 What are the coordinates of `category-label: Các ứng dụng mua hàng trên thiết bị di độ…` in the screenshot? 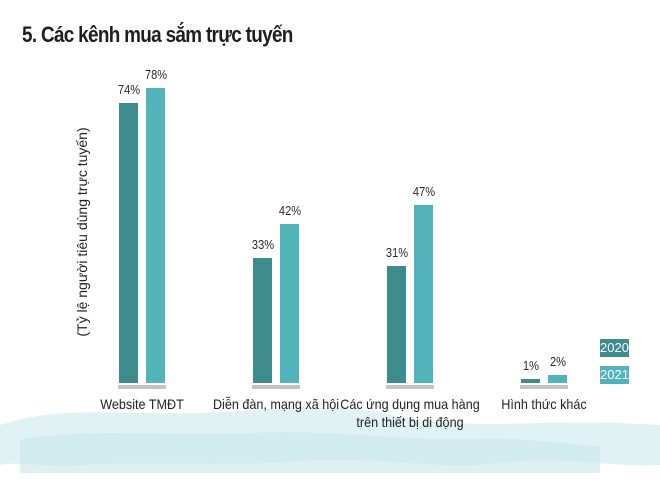 It's located at (410, 413).